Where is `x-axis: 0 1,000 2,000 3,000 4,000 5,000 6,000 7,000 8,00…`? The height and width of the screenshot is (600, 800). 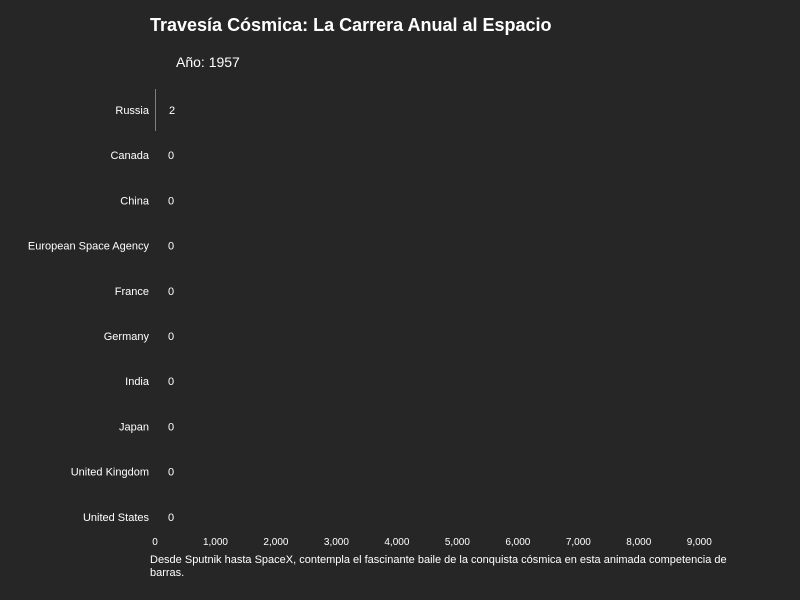 x-axis: 0 1,000 2,000 3,000 4,000 5,000 6,000 7,000 8,00… is located at coordinates (432, 542).